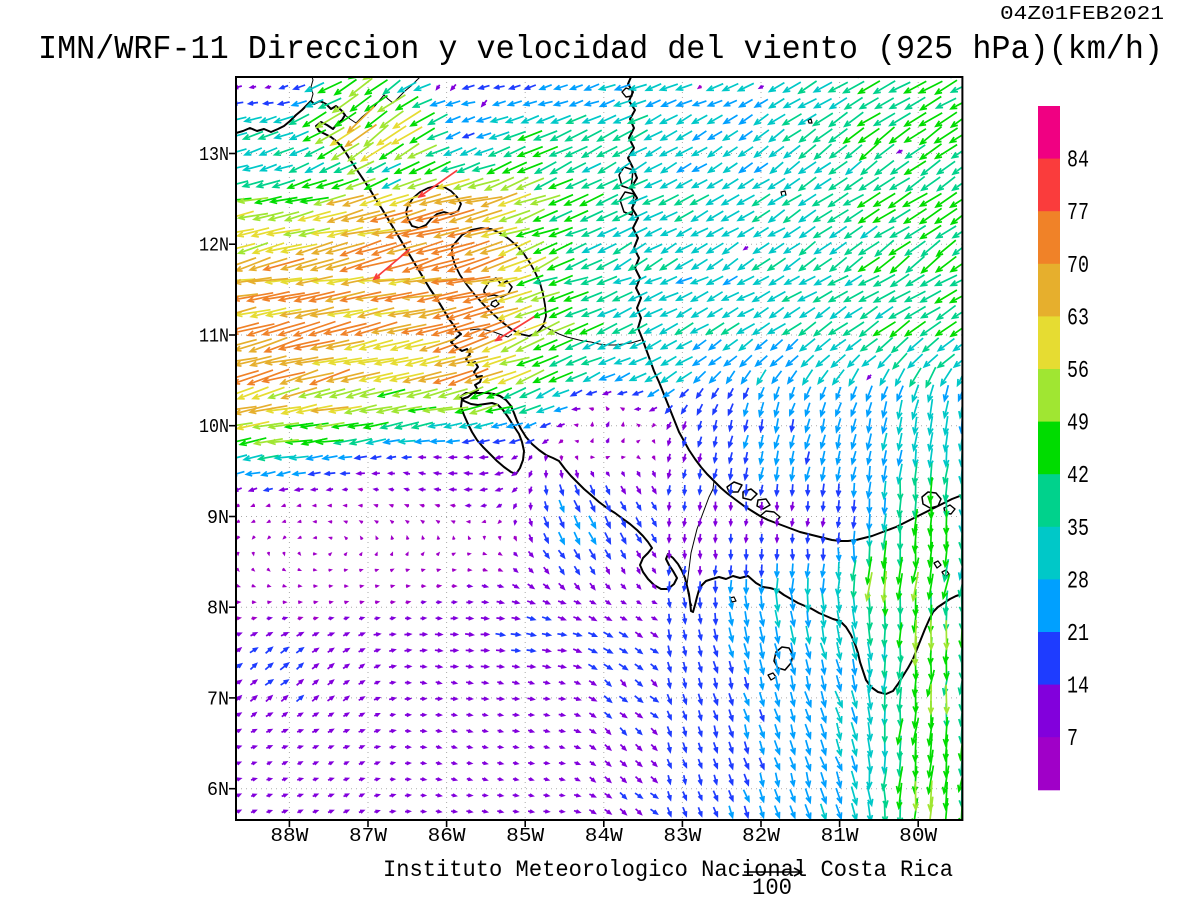 This screenshot has width=1200, height=900. I want to click on svg-text: 42, so click(1078, 476).